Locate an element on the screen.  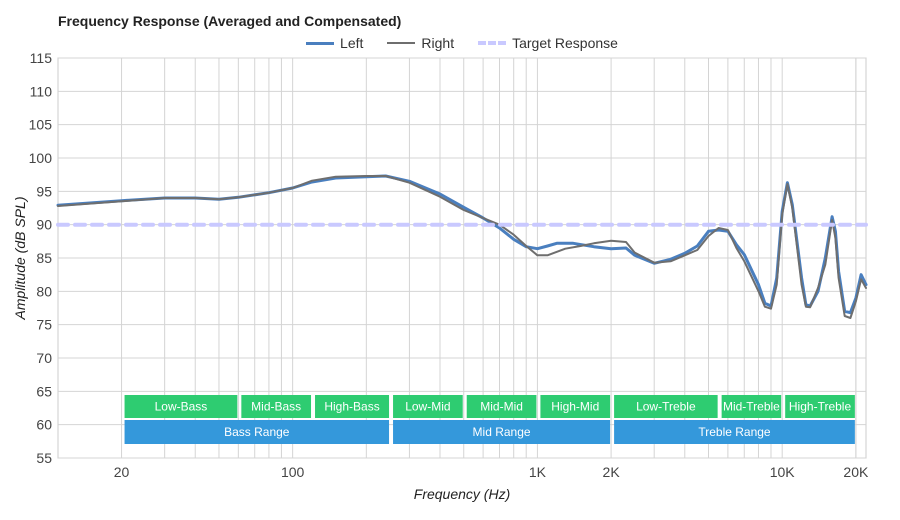
x-tick-label: 100 is located at coordinates (293, 472).